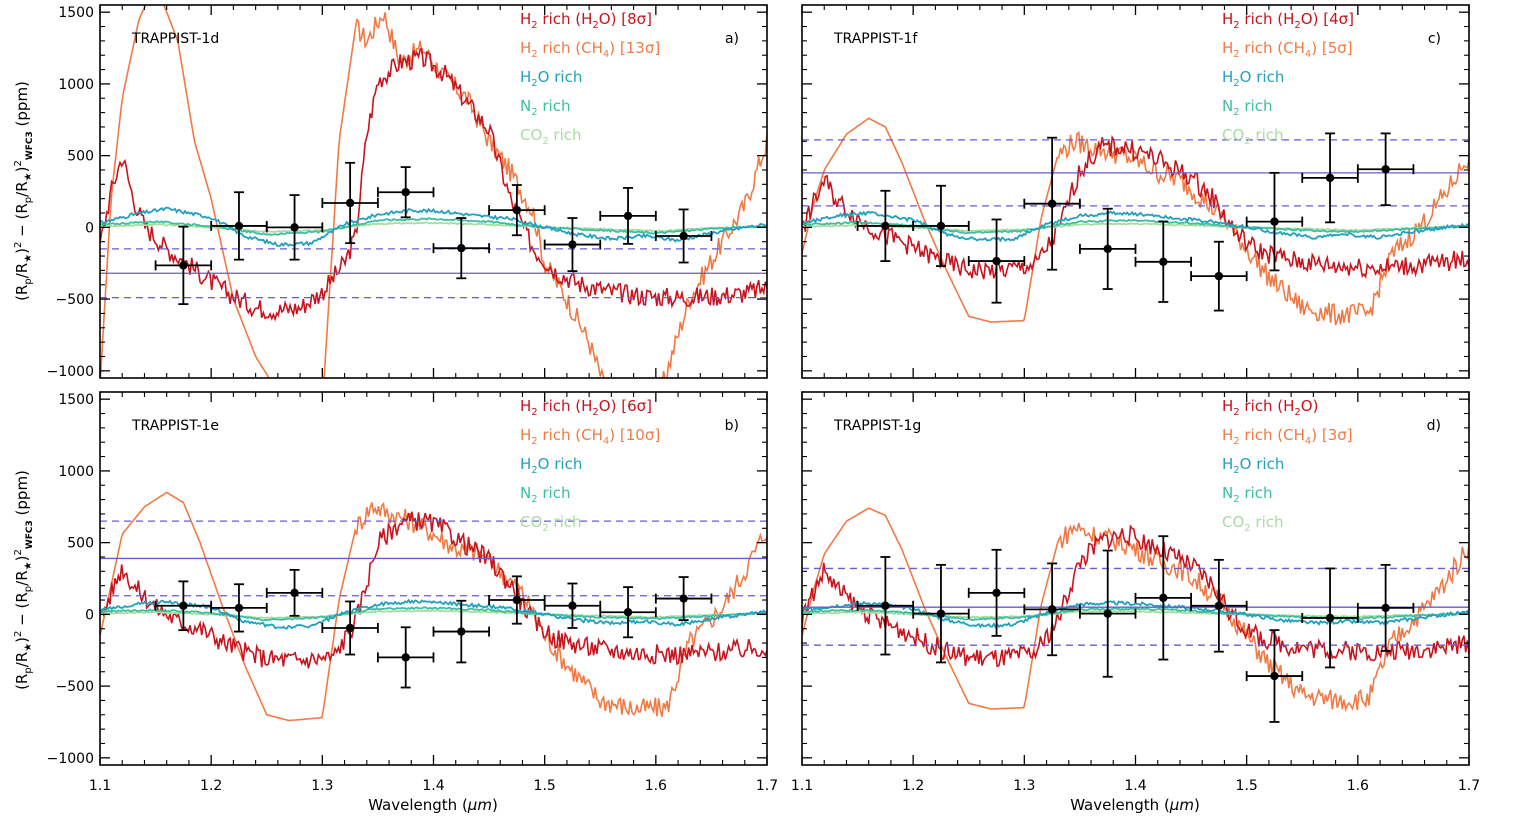  What do you see at coordinates (22, 170) in the screenshot?
I see `ylabel-text: )` at bounding box center [22, 170].